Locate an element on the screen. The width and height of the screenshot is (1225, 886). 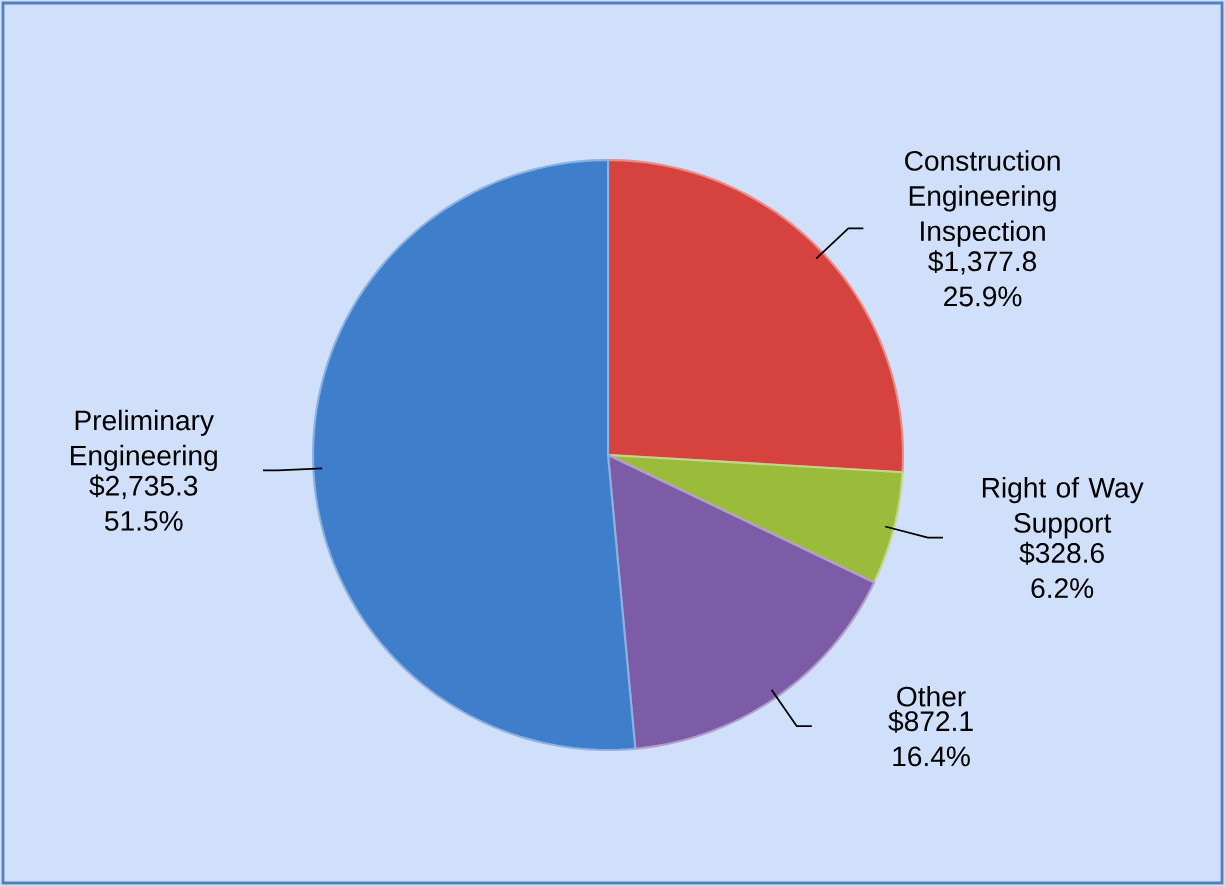
data-label: $2,735.3 51.5% is located at coordinates (143, 502).